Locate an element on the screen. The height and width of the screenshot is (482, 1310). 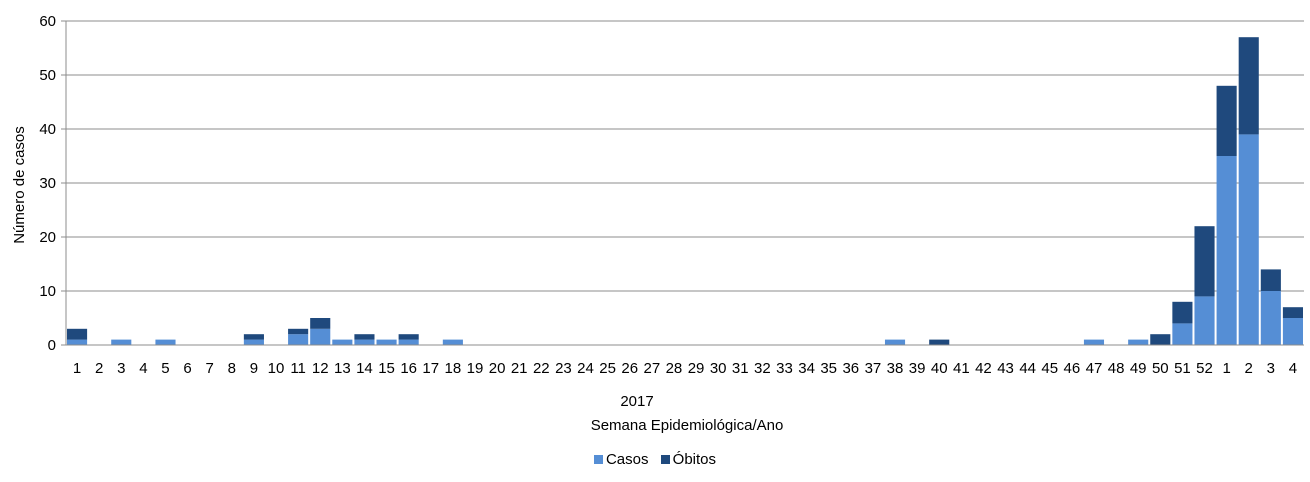
x-tick-label: 2 is located at coordinates (1249, 368).